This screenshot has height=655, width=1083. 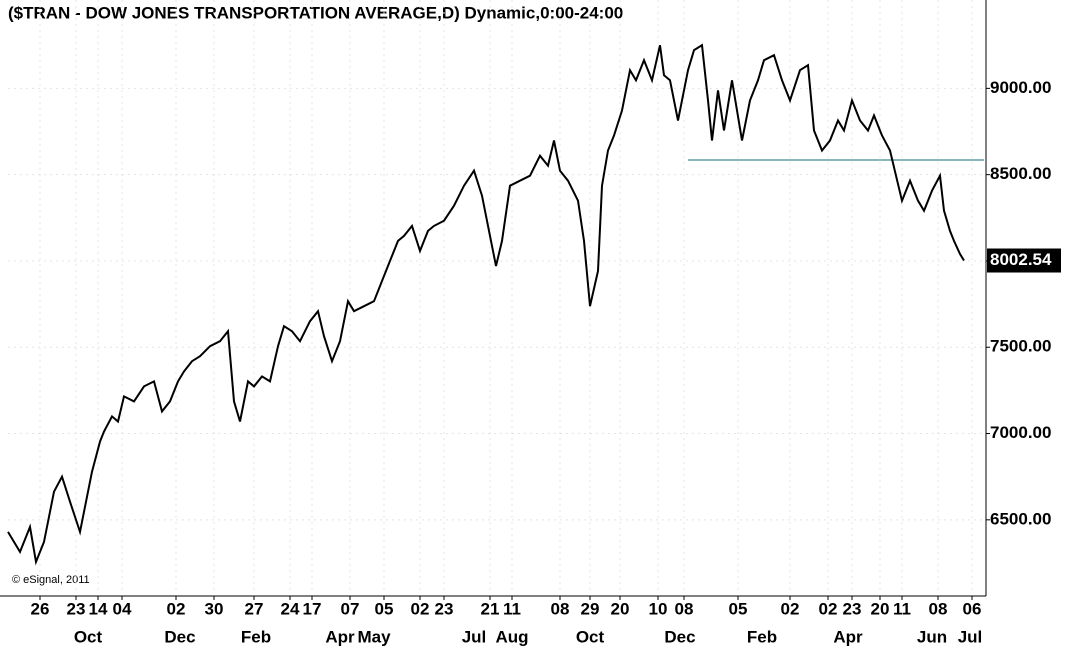 I want to click on x-tick-label: 04, so click(x=122, y=608).